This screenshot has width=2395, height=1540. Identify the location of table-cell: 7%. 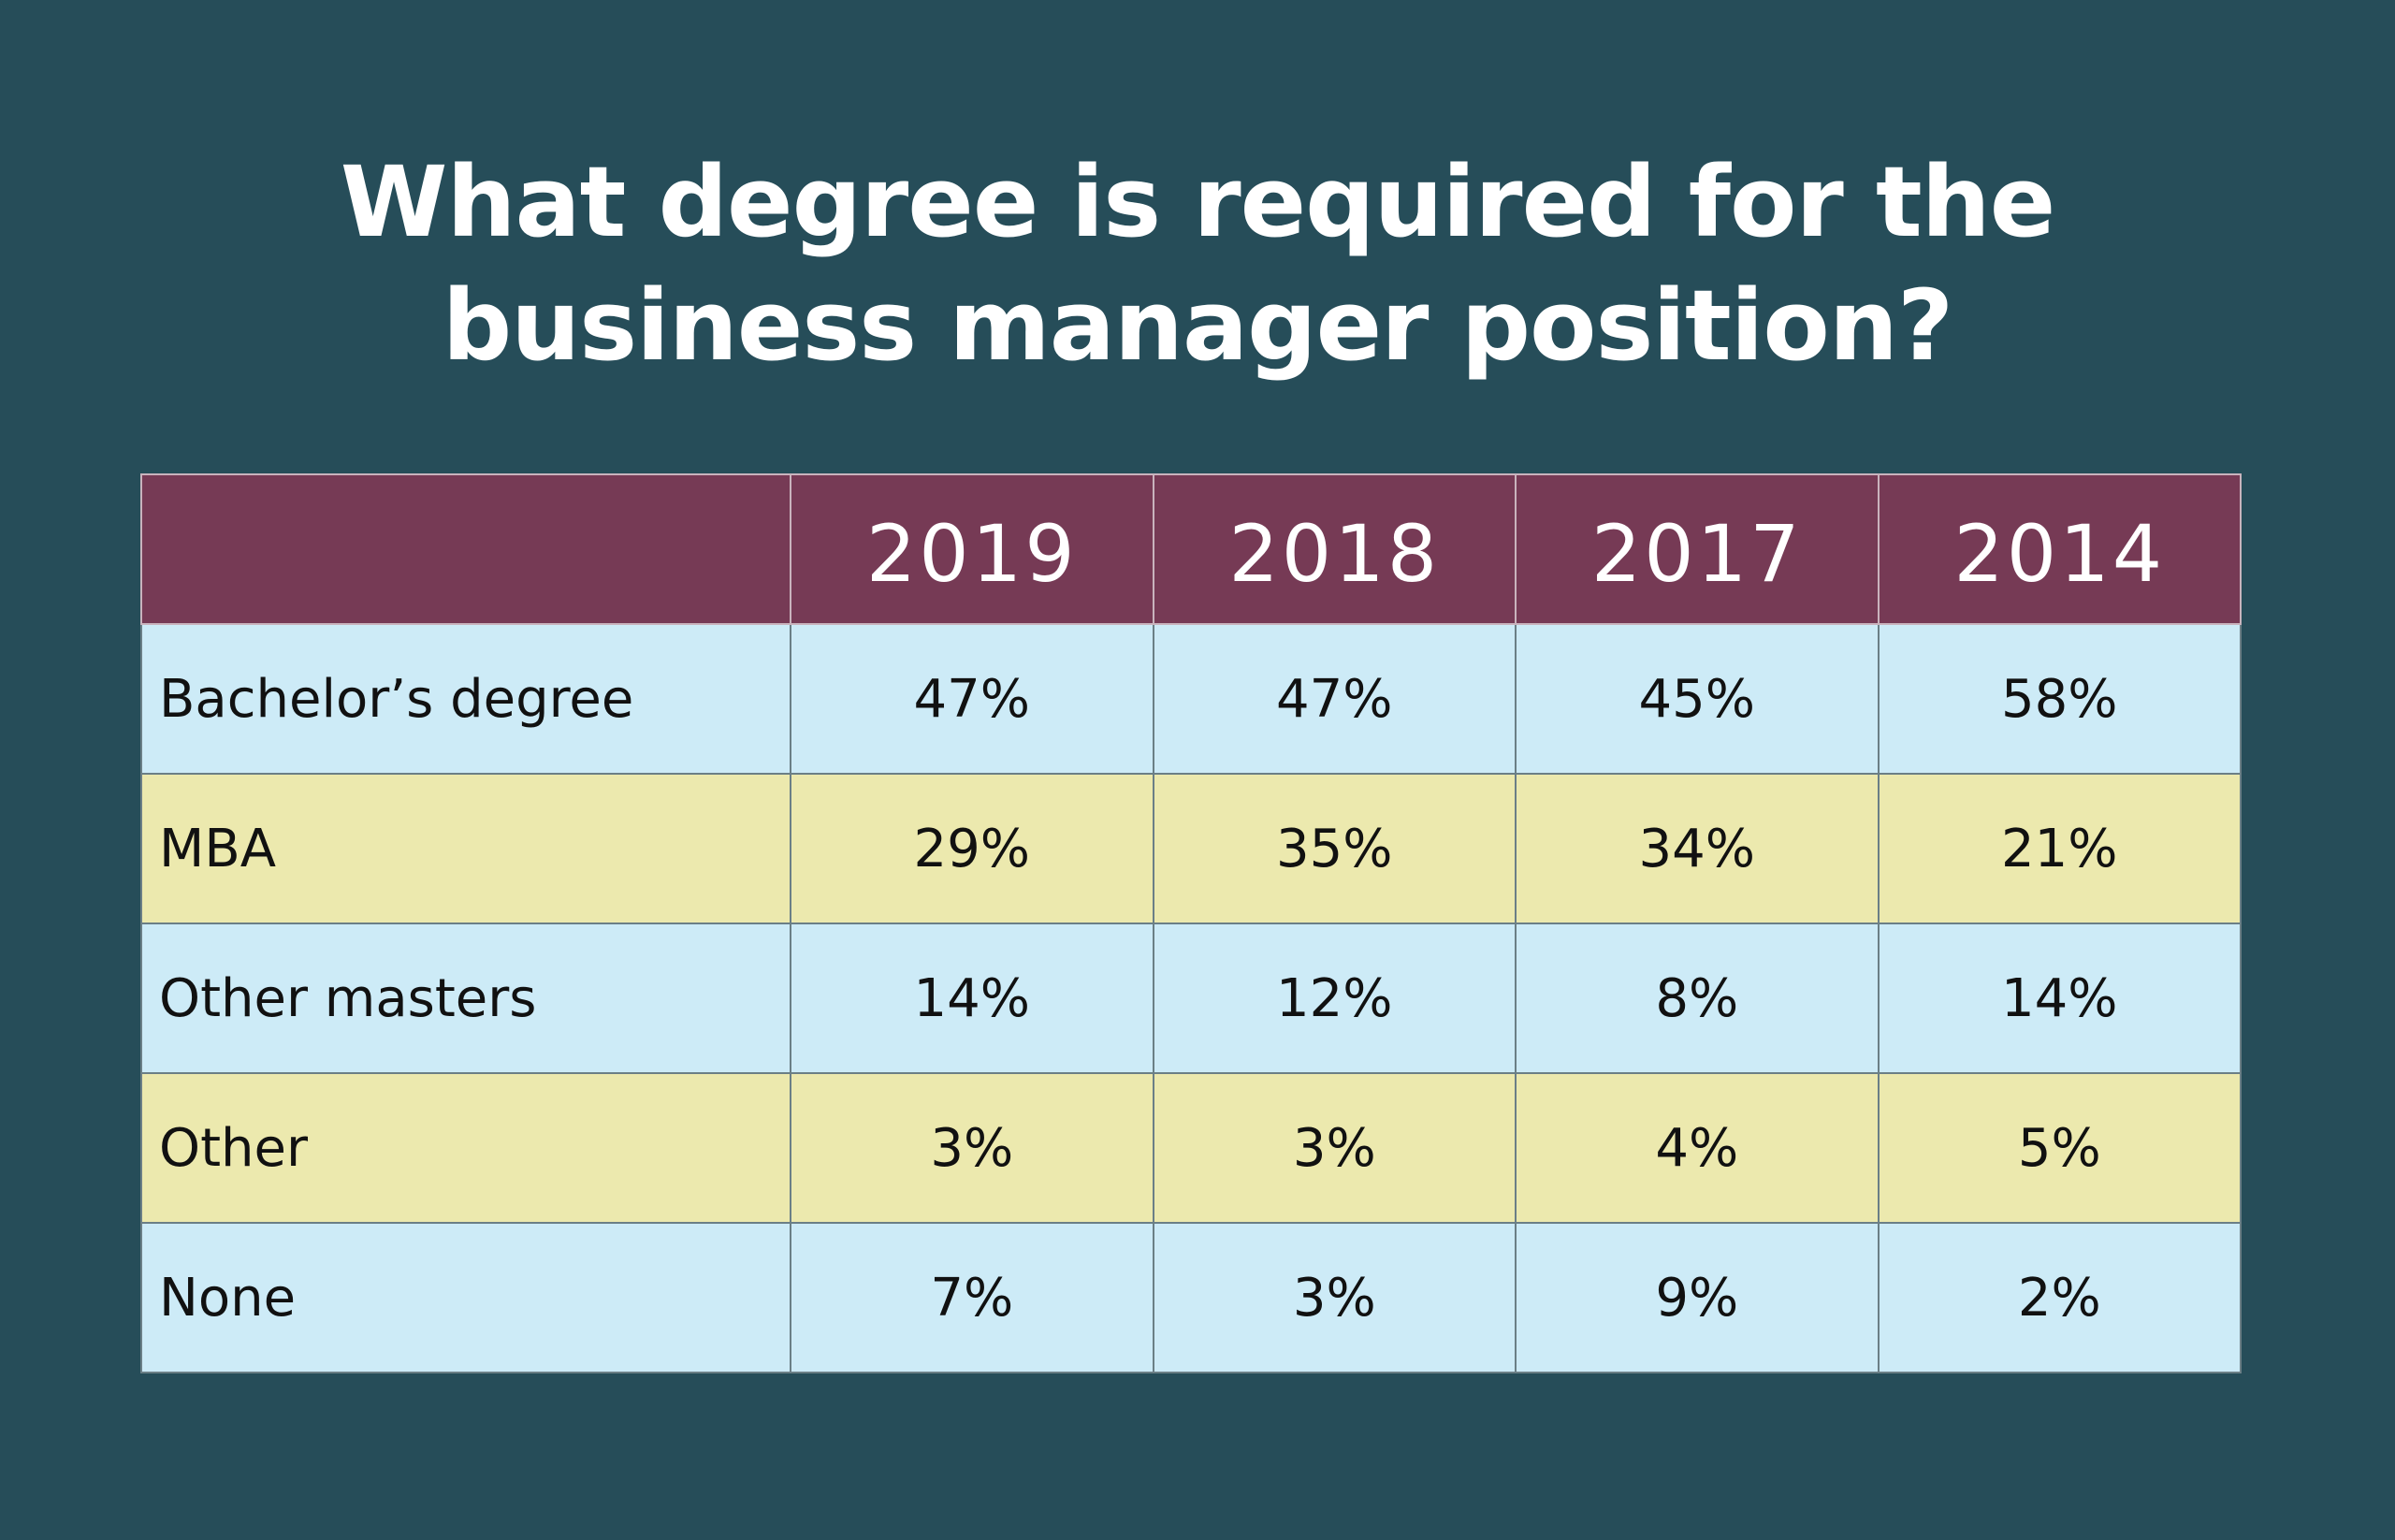
(972, 1298).